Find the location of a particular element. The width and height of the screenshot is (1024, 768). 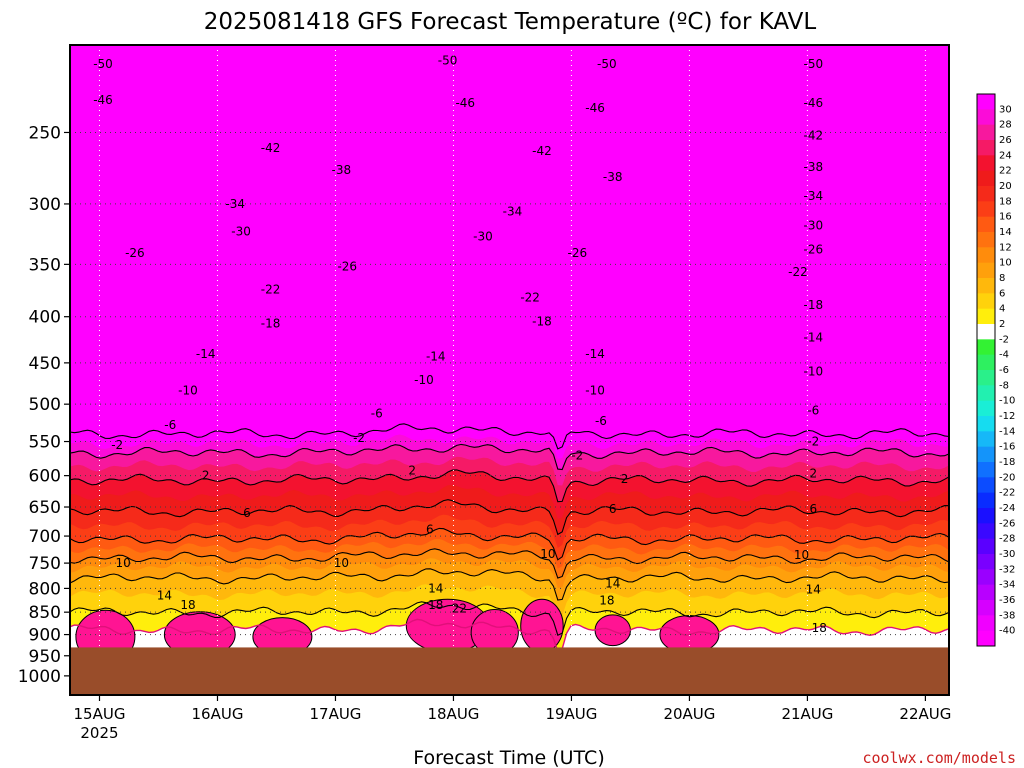

x-year-label: 2025 is located at coordinates (99, 733).